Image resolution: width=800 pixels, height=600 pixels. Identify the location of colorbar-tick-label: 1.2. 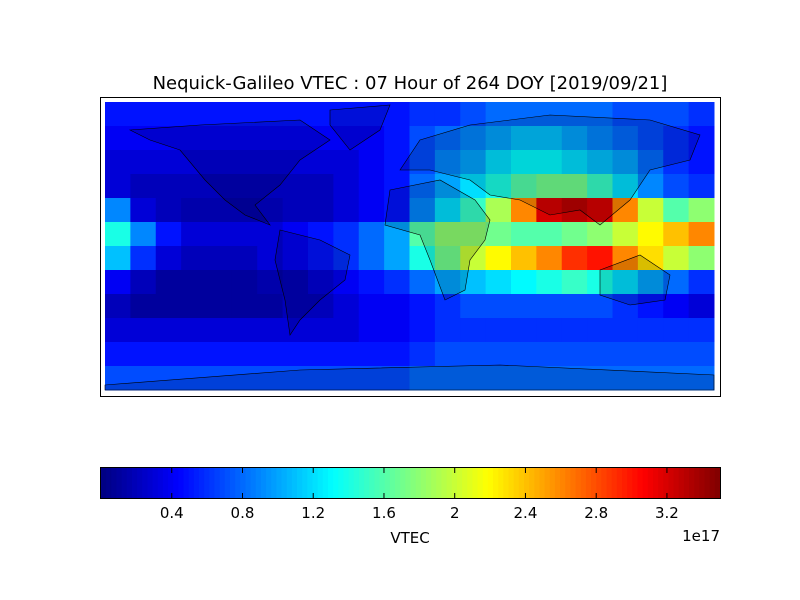
(313, 513).